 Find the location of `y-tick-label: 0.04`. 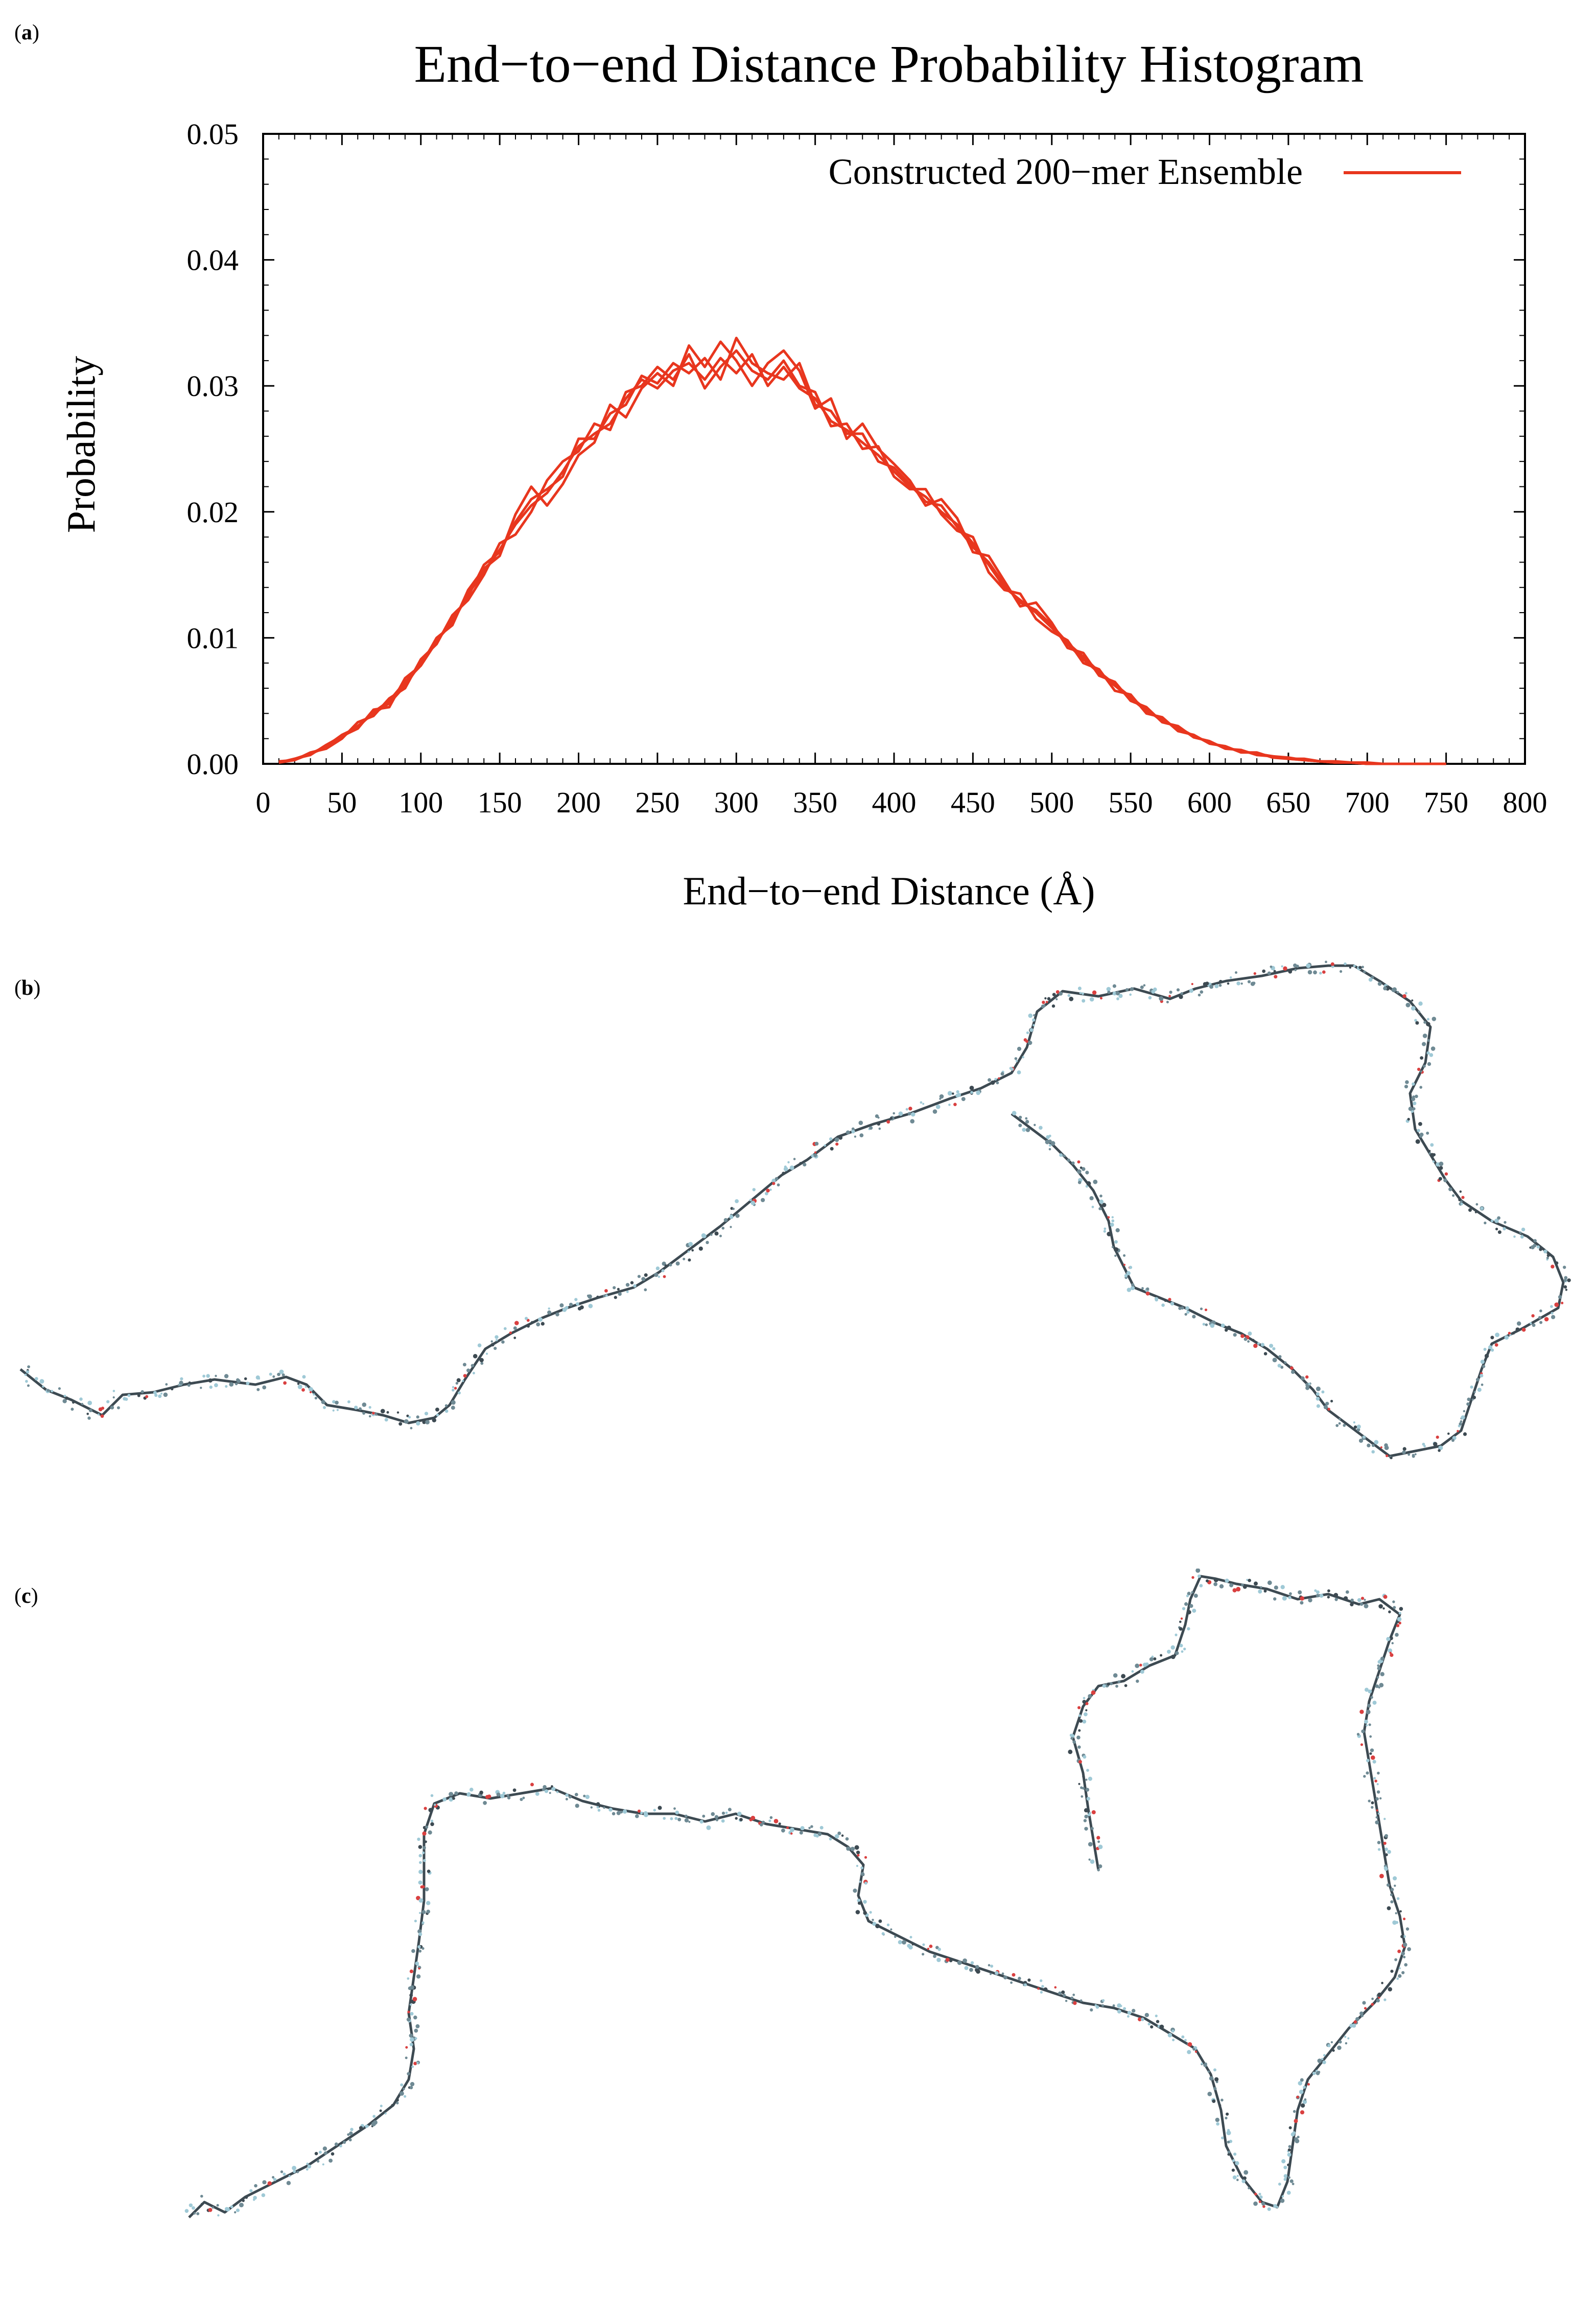

y-tick-label: 0.04 is located at coordinates (213, 261).